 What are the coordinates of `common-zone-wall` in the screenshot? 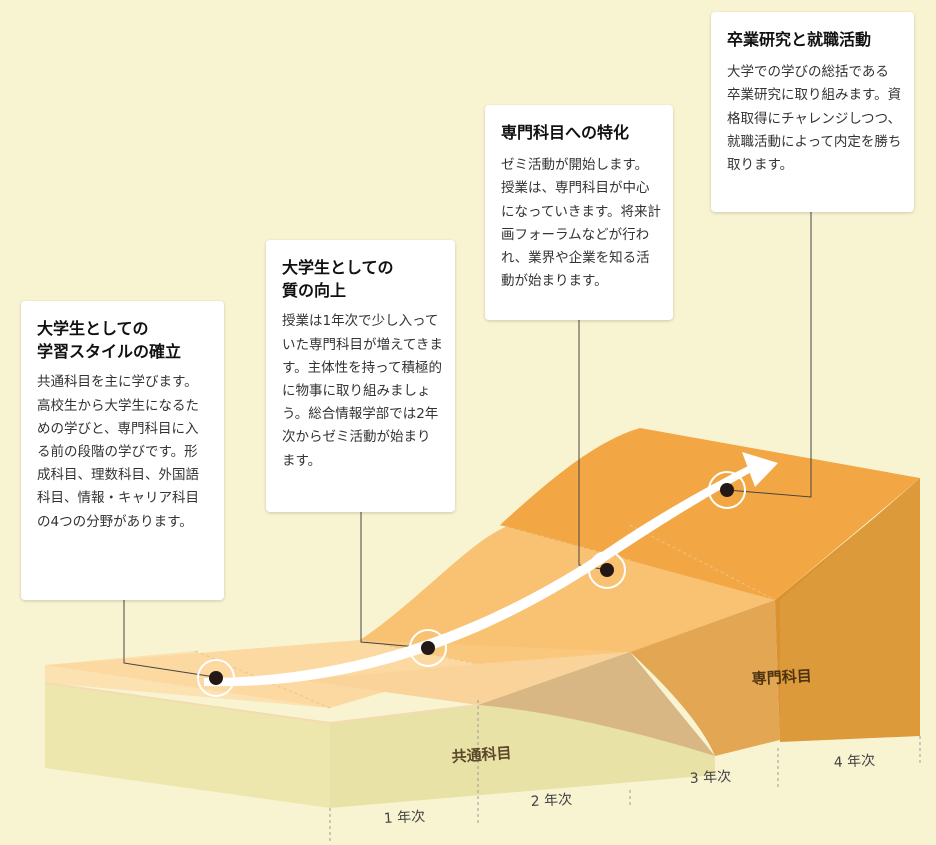 It's located at (187, 745).